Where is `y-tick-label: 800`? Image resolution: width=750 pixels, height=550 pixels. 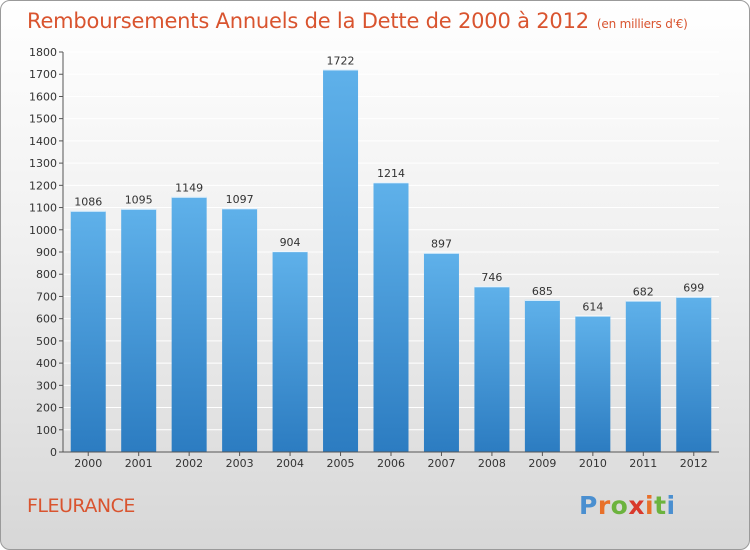
y-tick-label: 800 is located at coordinates (46, 274).